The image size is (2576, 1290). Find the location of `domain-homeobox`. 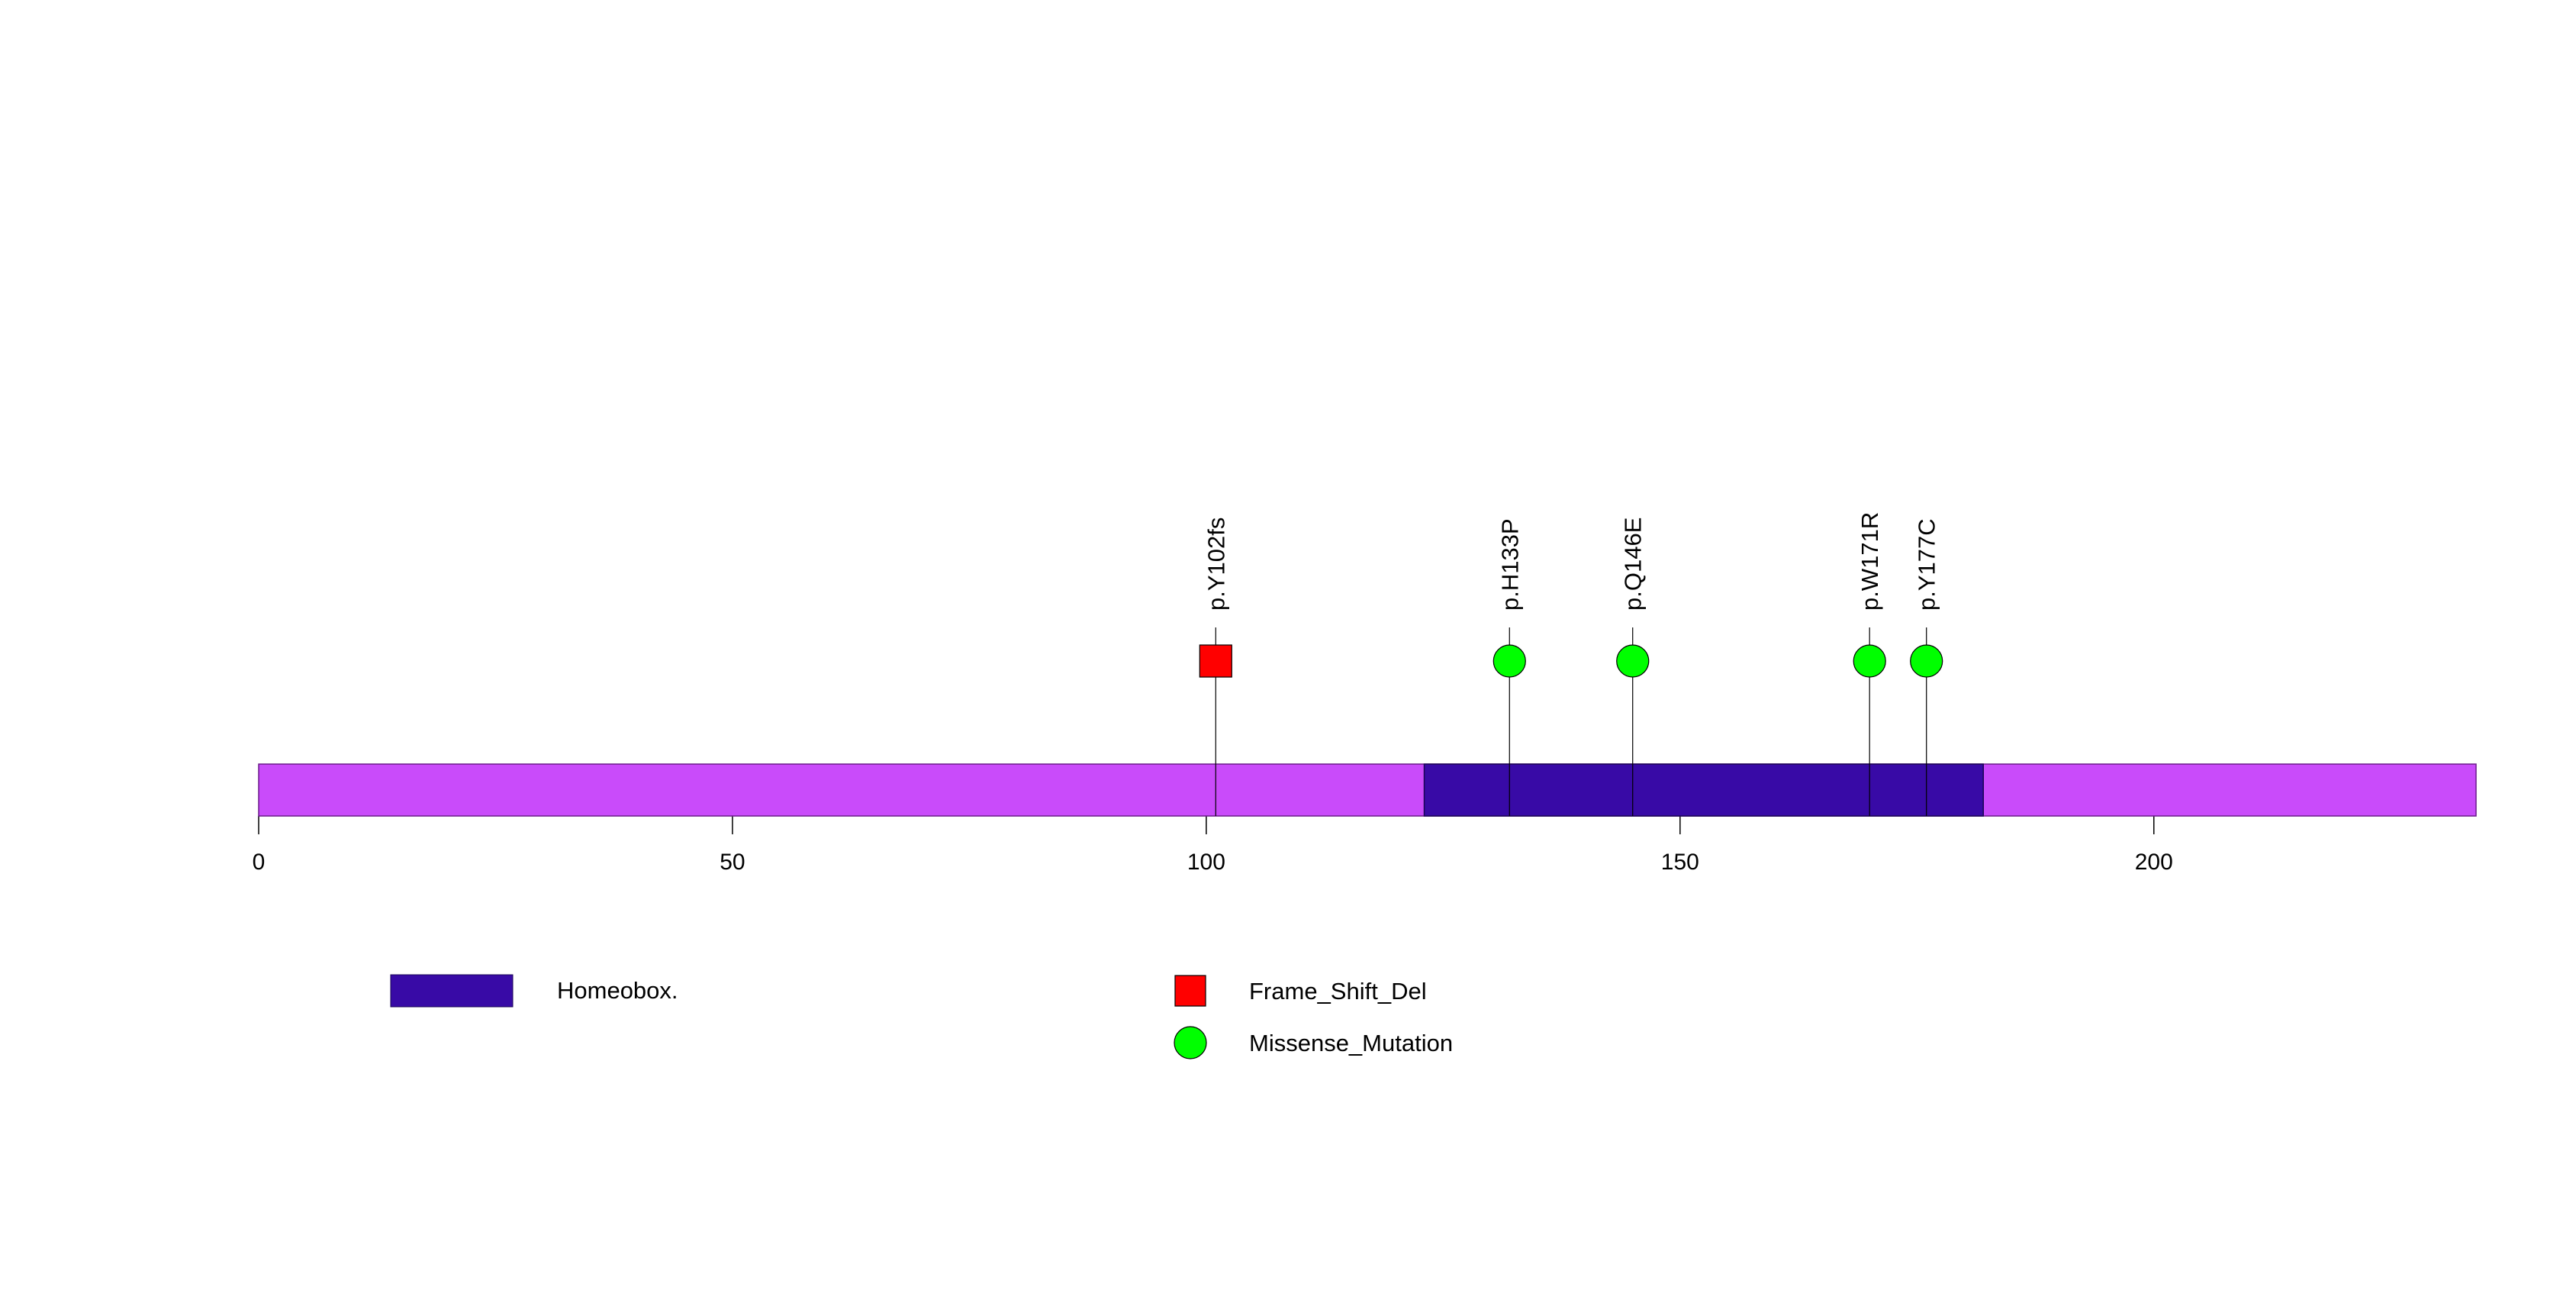

domain-homeobox is located at coordinates (1703, 790).